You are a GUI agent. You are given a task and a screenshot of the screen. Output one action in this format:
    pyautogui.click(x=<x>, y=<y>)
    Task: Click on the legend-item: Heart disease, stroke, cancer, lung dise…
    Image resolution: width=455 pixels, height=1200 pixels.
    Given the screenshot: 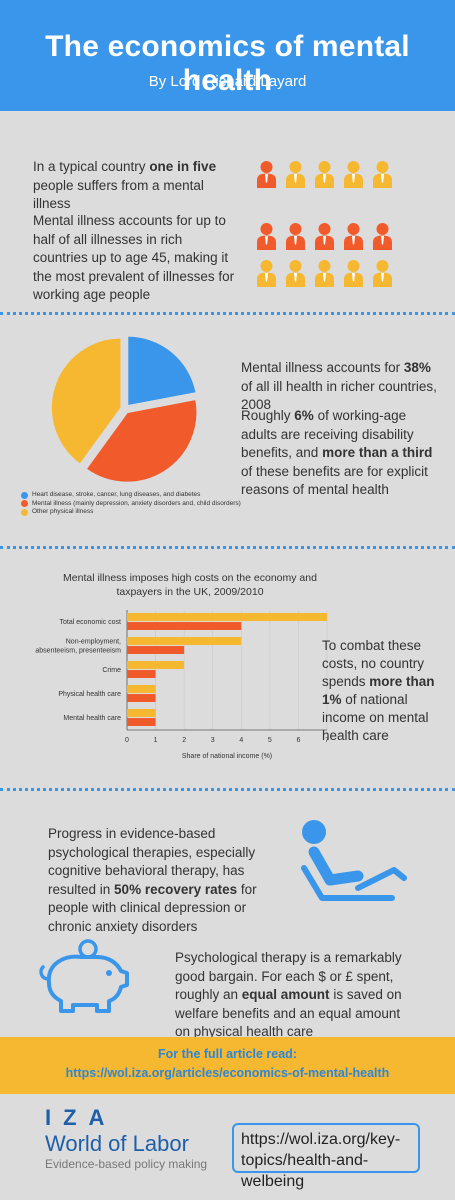 What is the action you would take?
    pyautogui.click(x=131, y=495)
    